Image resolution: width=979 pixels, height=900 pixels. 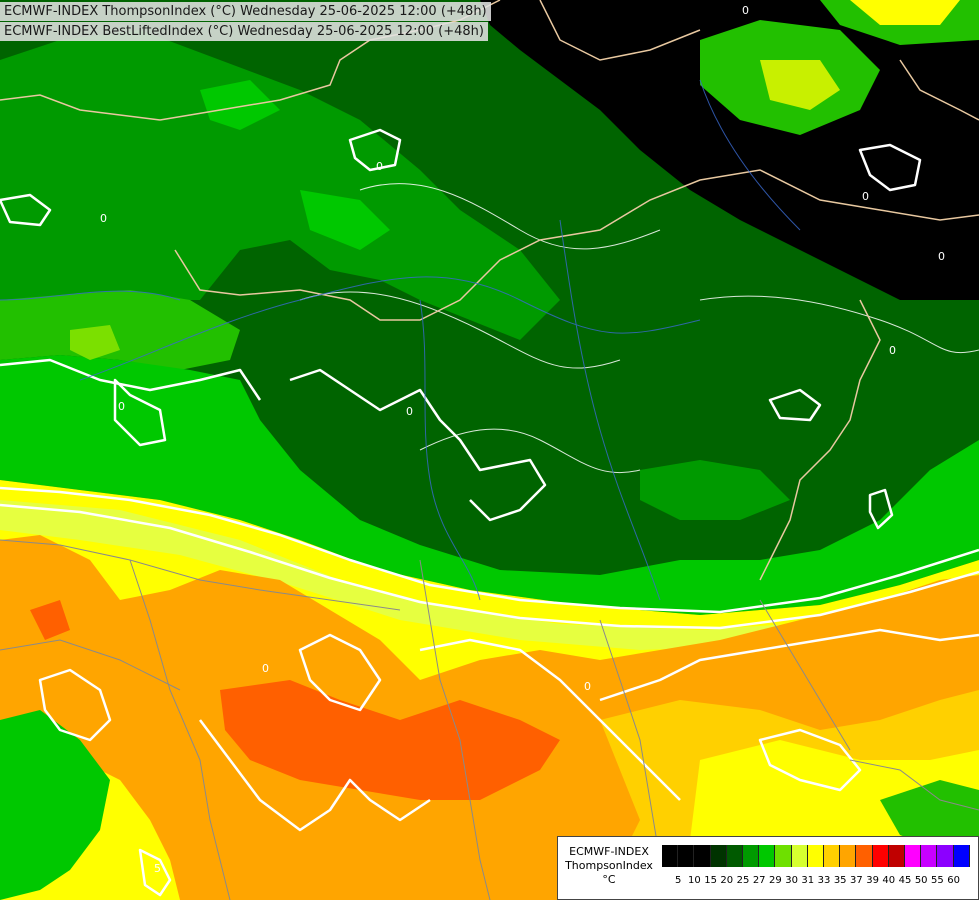 What do you see at coordinates (889, 880) in the screenshot?
I see `legend-tick-label: 40` at bounding box center [889, 880].